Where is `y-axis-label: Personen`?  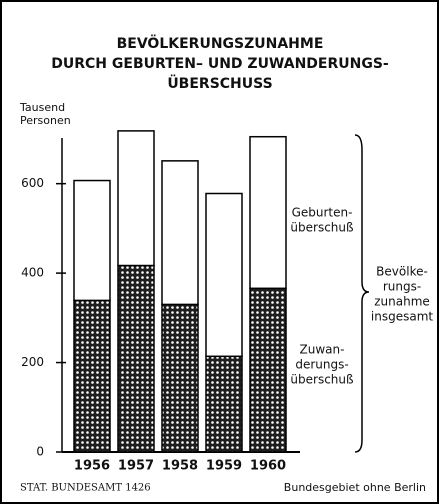 y-axis-label: Personen is located at coordinates (45, 120).